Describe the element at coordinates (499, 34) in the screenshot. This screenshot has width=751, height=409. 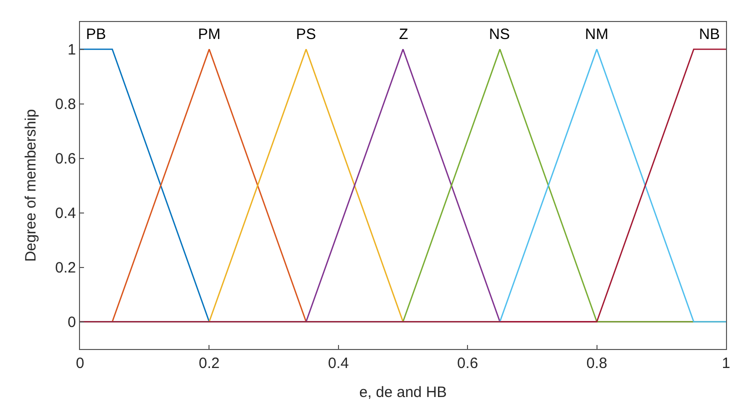
I see `series-label: NS` at that location.